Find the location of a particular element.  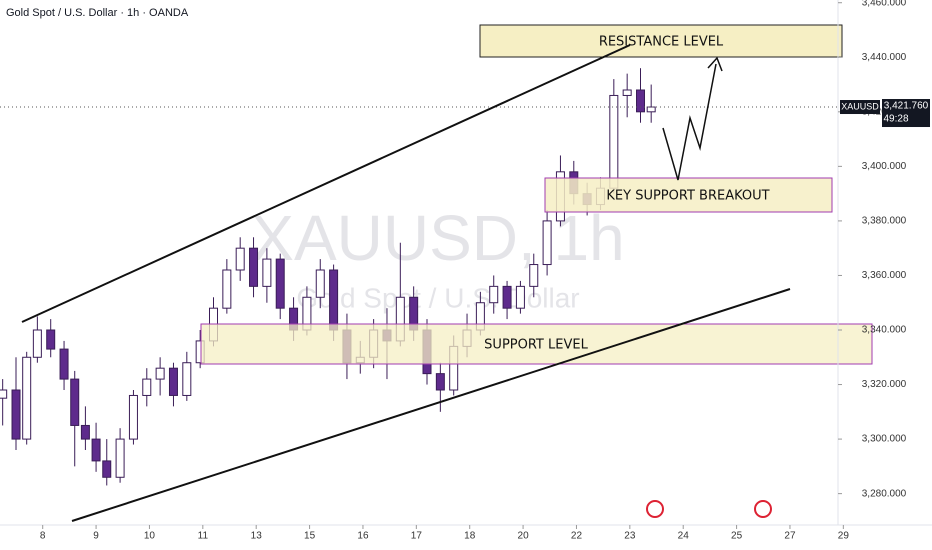

x-tick-label: 17 is located at coordinates (417, 536).